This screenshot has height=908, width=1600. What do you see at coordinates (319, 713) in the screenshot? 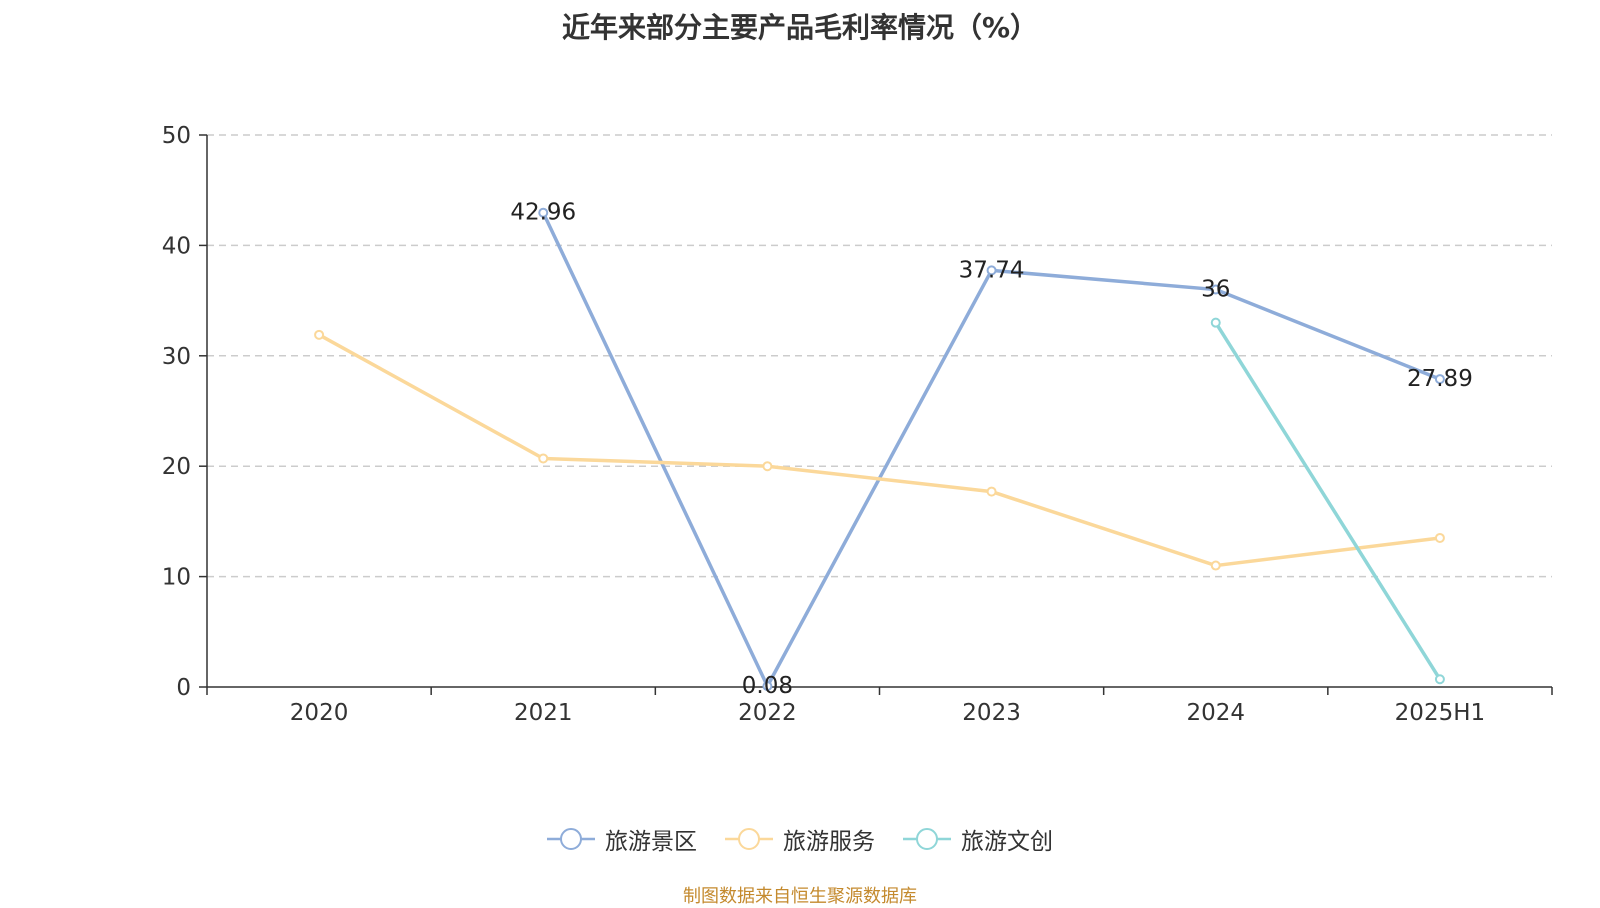
I see `x-tick-label: 2020` at bounding box center [319, 713].